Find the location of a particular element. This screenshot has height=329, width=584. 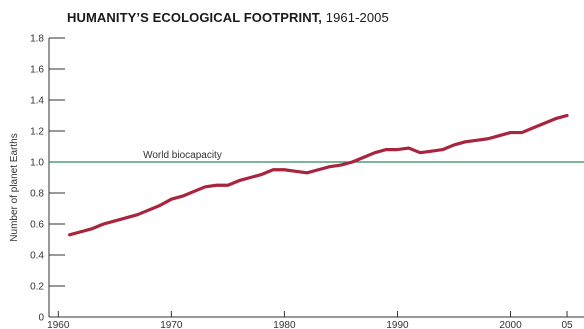

x-tick-label: 1960 is located at coordinates (58, 324).